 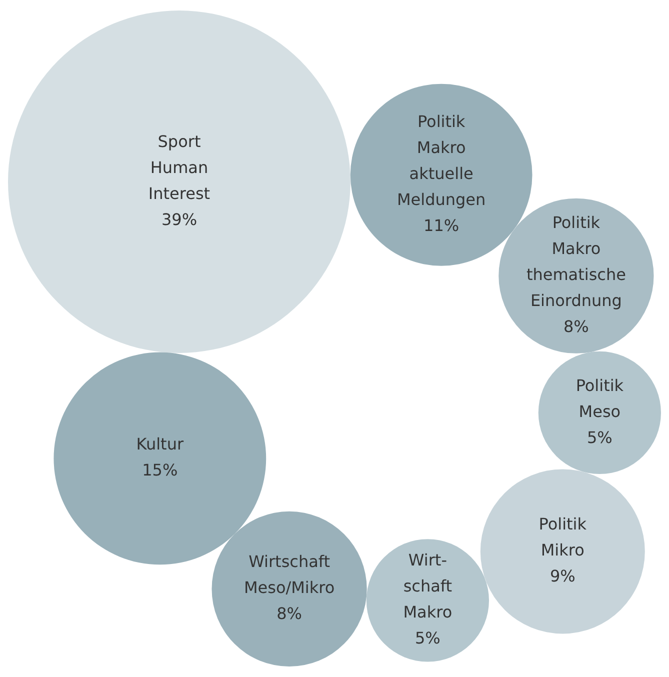 I want to click on category-label: Politik Makro aktuelle Meldungen, so click(x=441, y=161).